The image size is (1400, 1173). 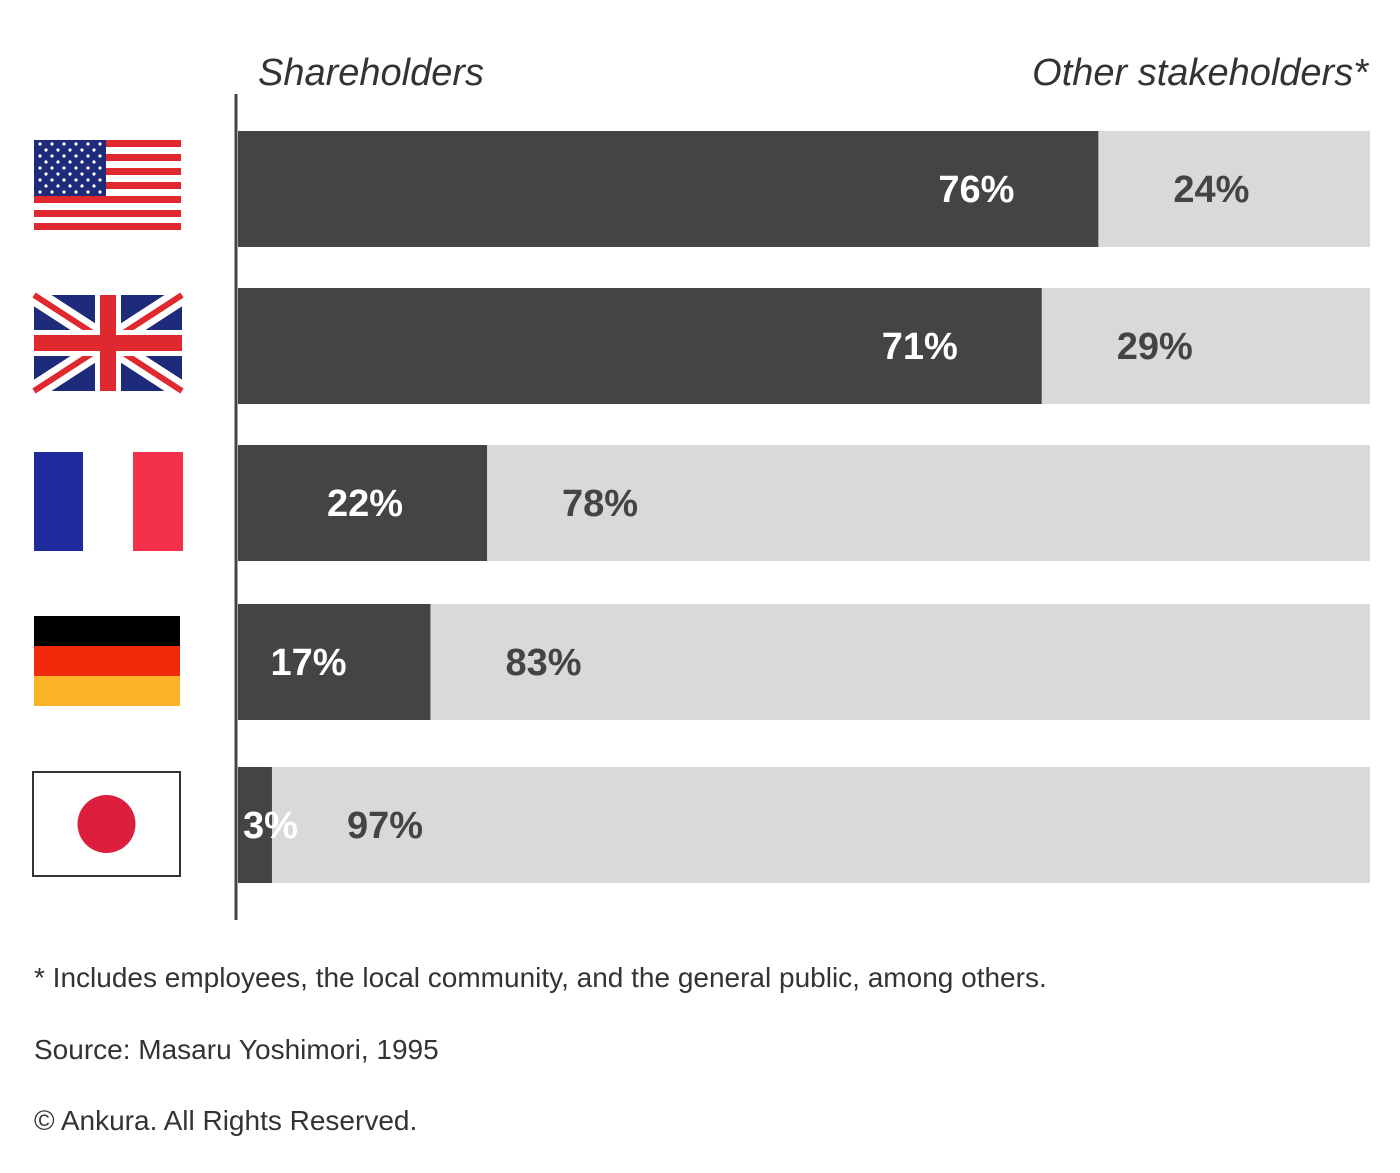 I want to click on value-label-shareholders-france: 22%, so click(x=365, y=504).